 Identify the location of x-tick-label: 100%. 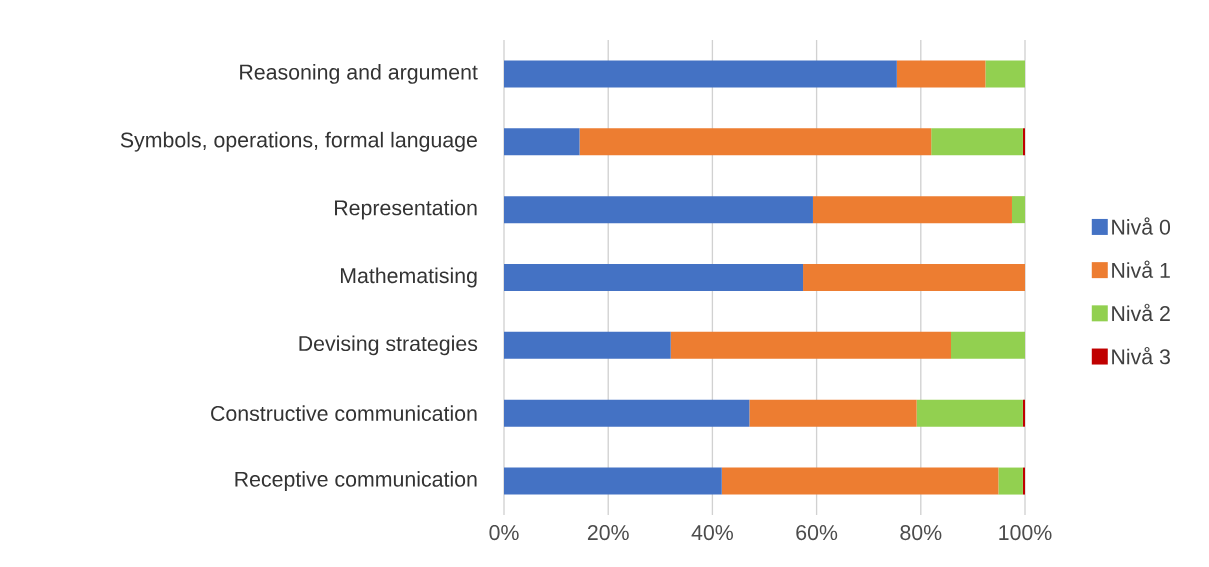
(1025, 533).